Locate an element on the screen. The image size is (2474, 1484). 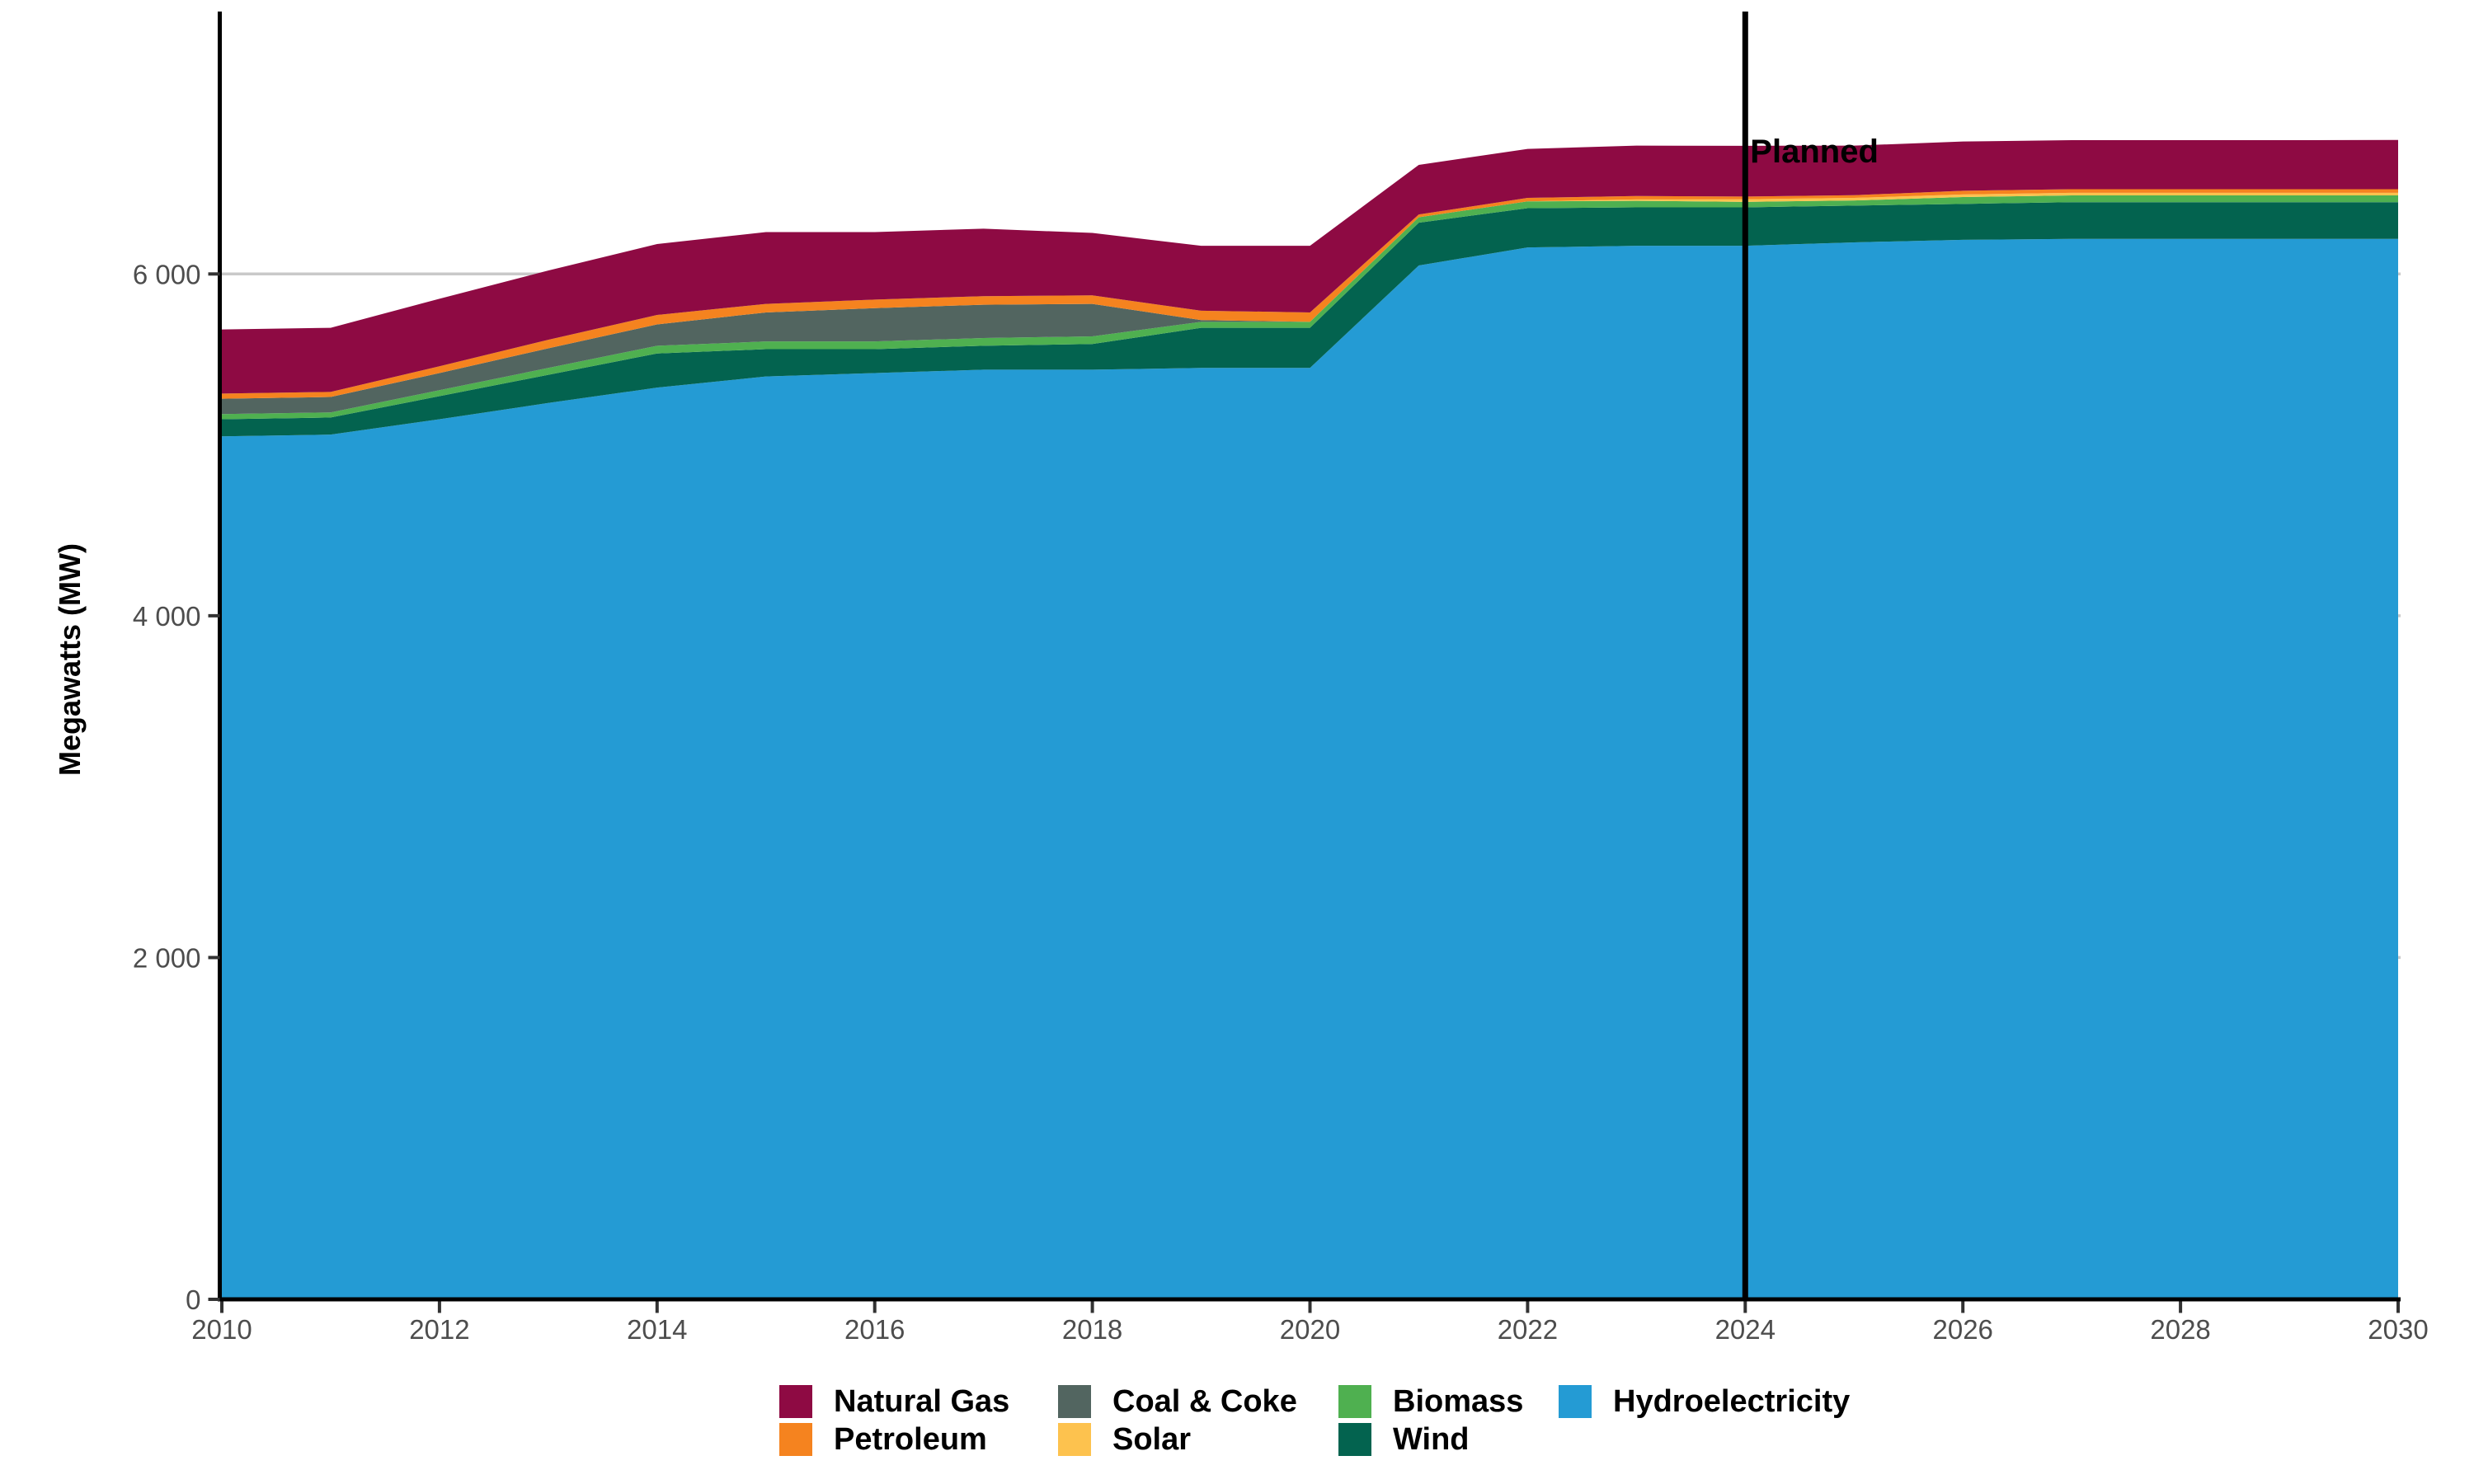
x-tick-label: 2018 is located at coordinates (1092, 1329).